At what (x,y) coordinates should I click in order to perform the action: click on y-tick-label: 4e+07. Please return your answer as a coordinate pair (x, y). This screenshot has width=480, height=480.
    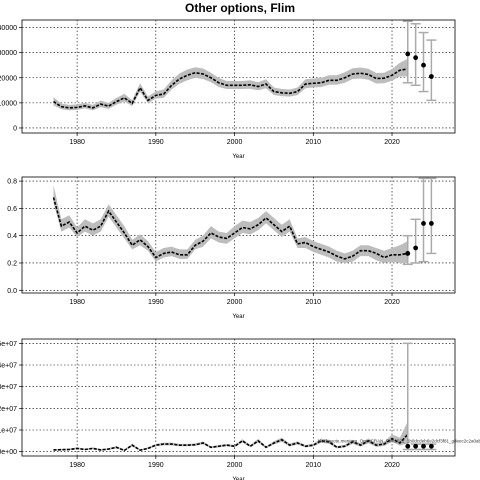
    Looking at the image, I should click on (8, 366).